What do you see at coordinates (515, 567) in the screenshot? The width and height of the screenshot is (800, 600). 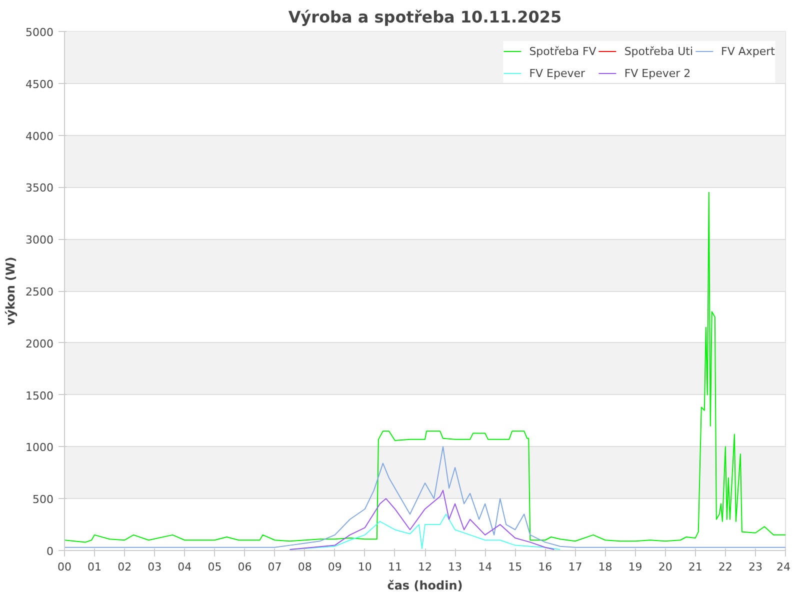 I see `x-tick-label: 15` at bounding box center [515, 567].